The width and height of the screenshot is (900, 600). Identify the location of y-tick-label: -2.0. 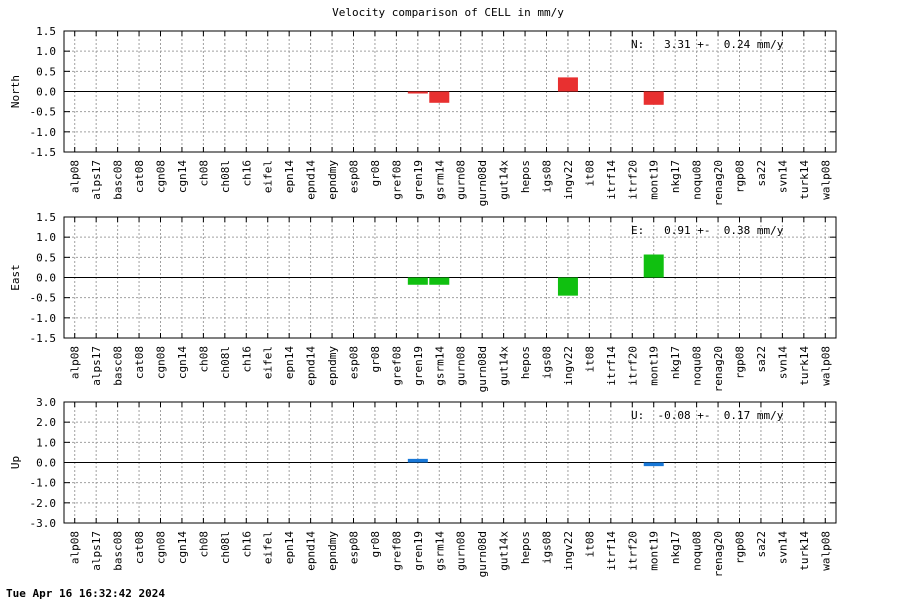
(43, 503).